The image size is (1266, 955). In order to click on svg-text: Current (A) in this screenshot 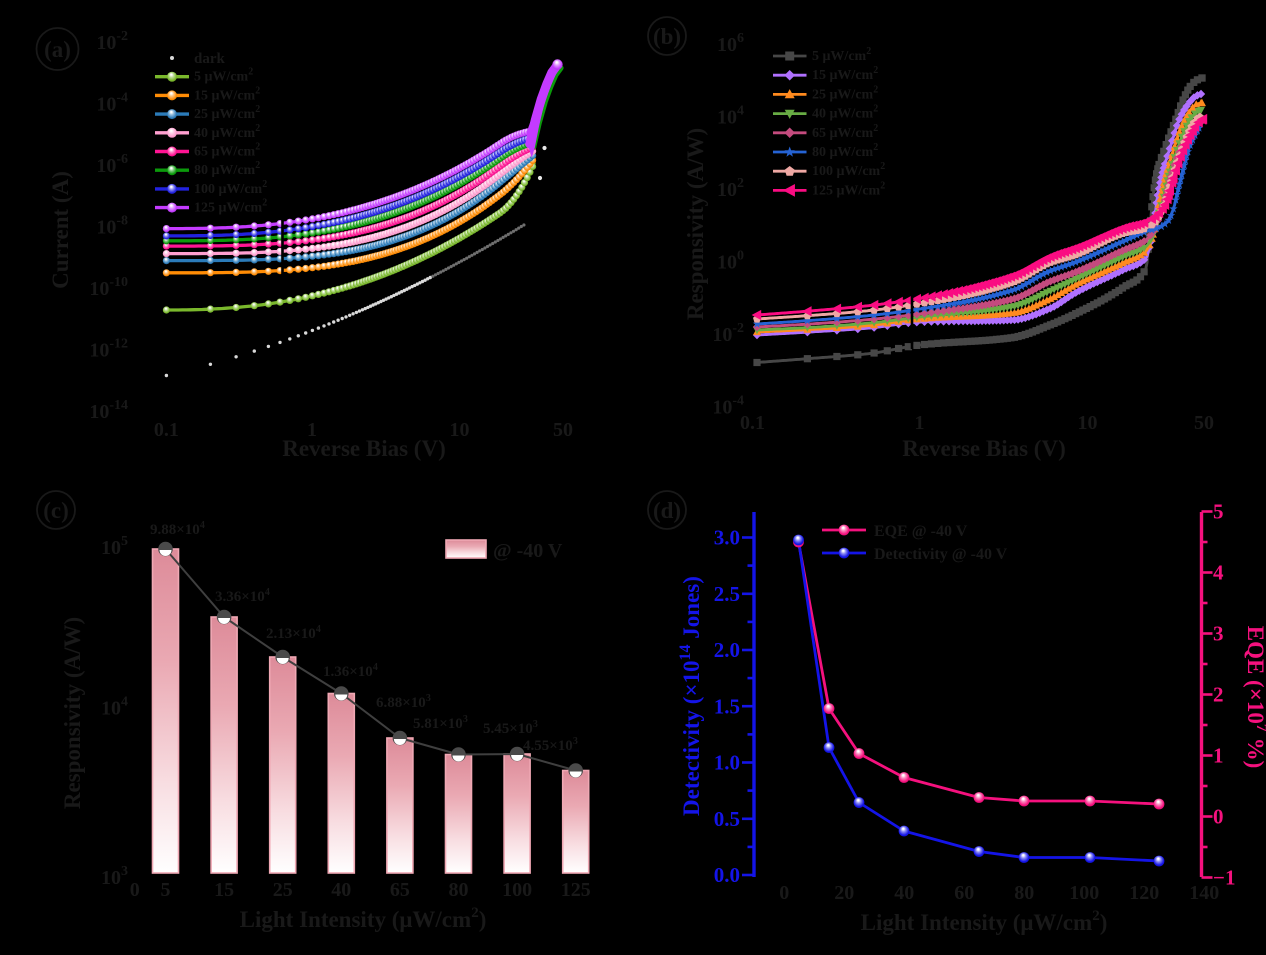, I will do `click(60, 230)`.